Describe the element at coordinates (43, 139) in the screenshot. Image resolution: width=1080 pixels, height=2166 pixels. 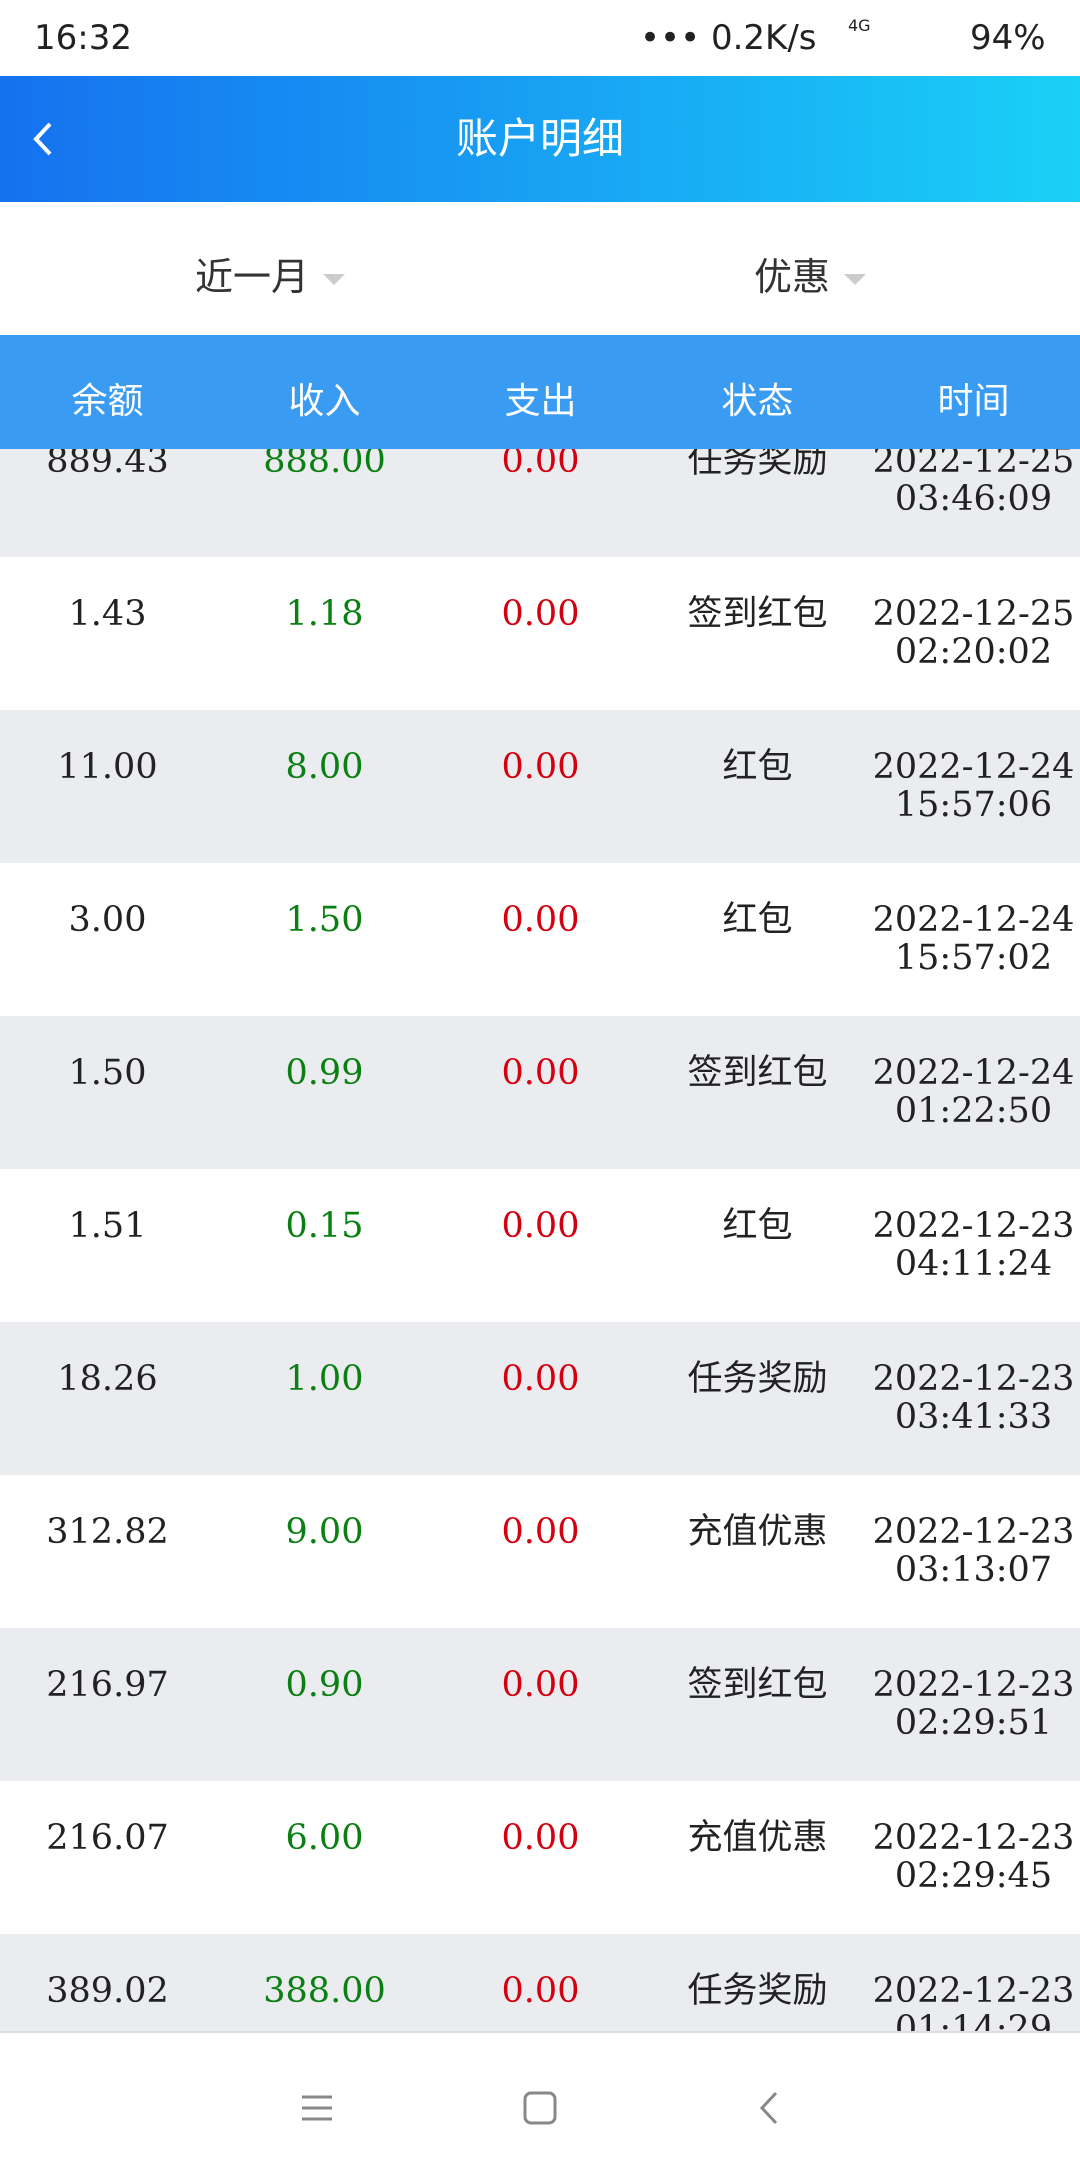
I see `back-button` at that location.